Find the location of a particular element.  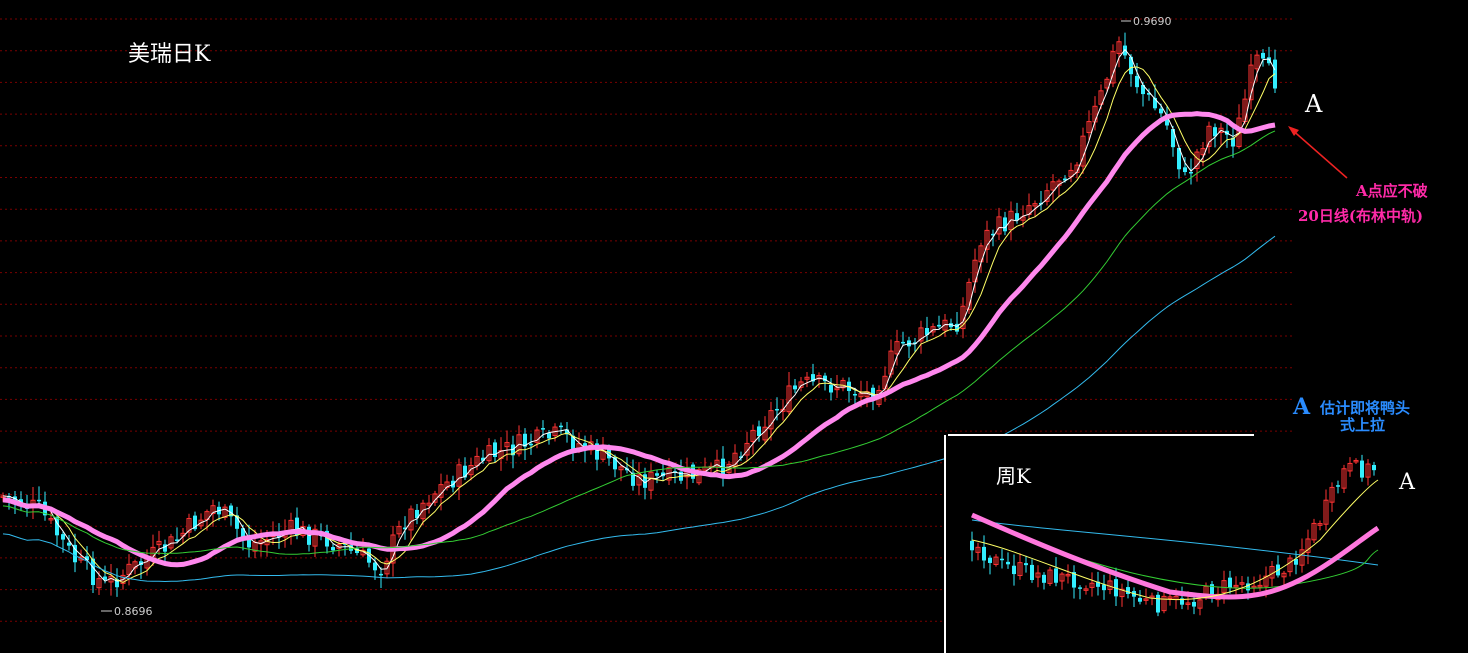

blue-marker-a: A is located at coordinates (1302, 407).